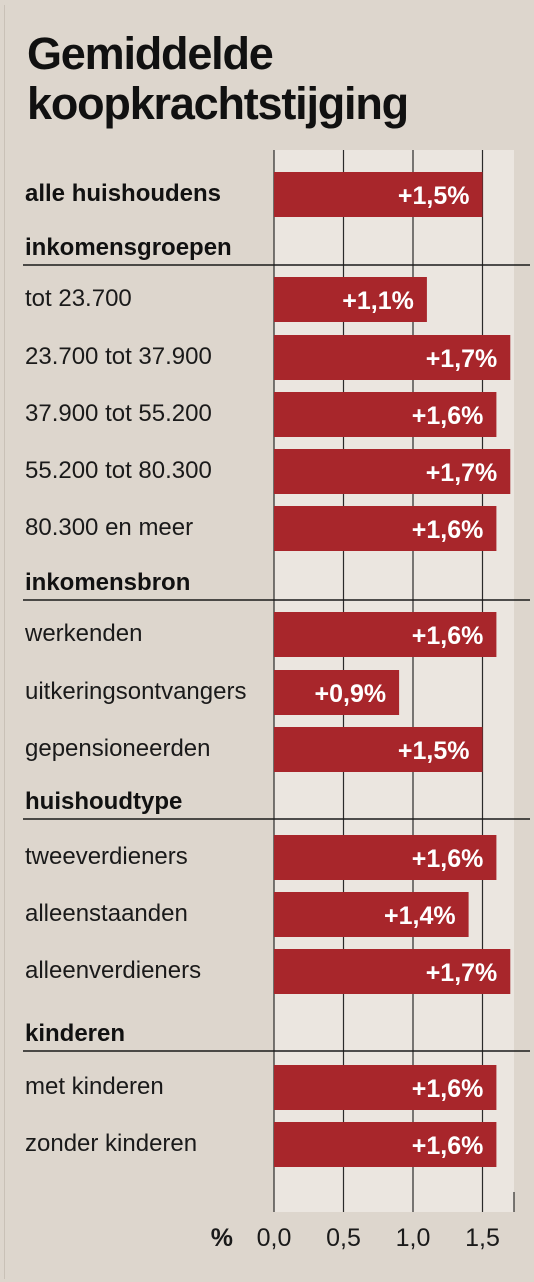 Image resolution: width=534 pixels, height=1282 pixels. What do you see at coordinates (103, 801) in the screenshot?
I see `section-header: huishoudtype` at bounding box center [103, 801].